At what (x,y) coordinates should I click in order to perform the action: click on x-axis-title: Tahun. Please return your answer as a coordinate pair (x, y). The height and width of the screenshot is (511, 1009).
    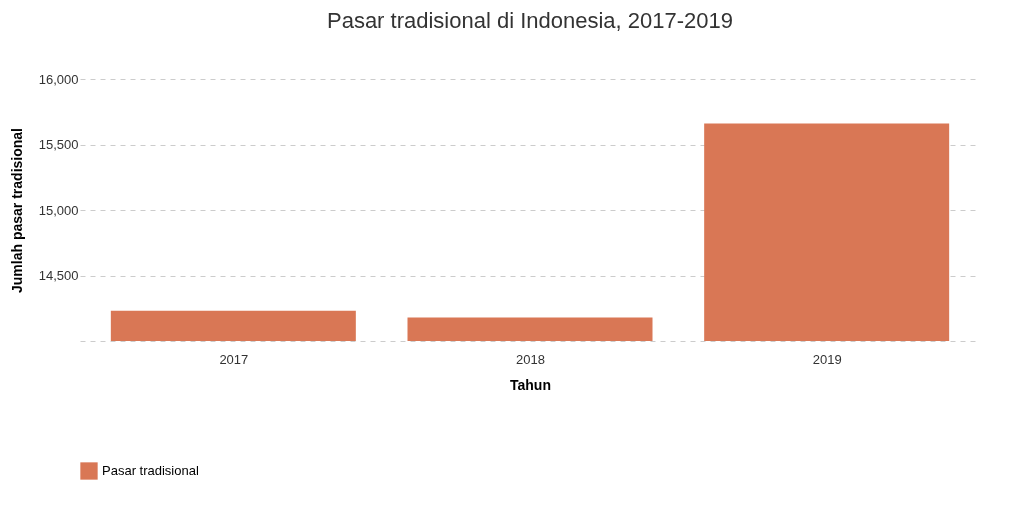
    Looking at the image, I should click on (530, 384).